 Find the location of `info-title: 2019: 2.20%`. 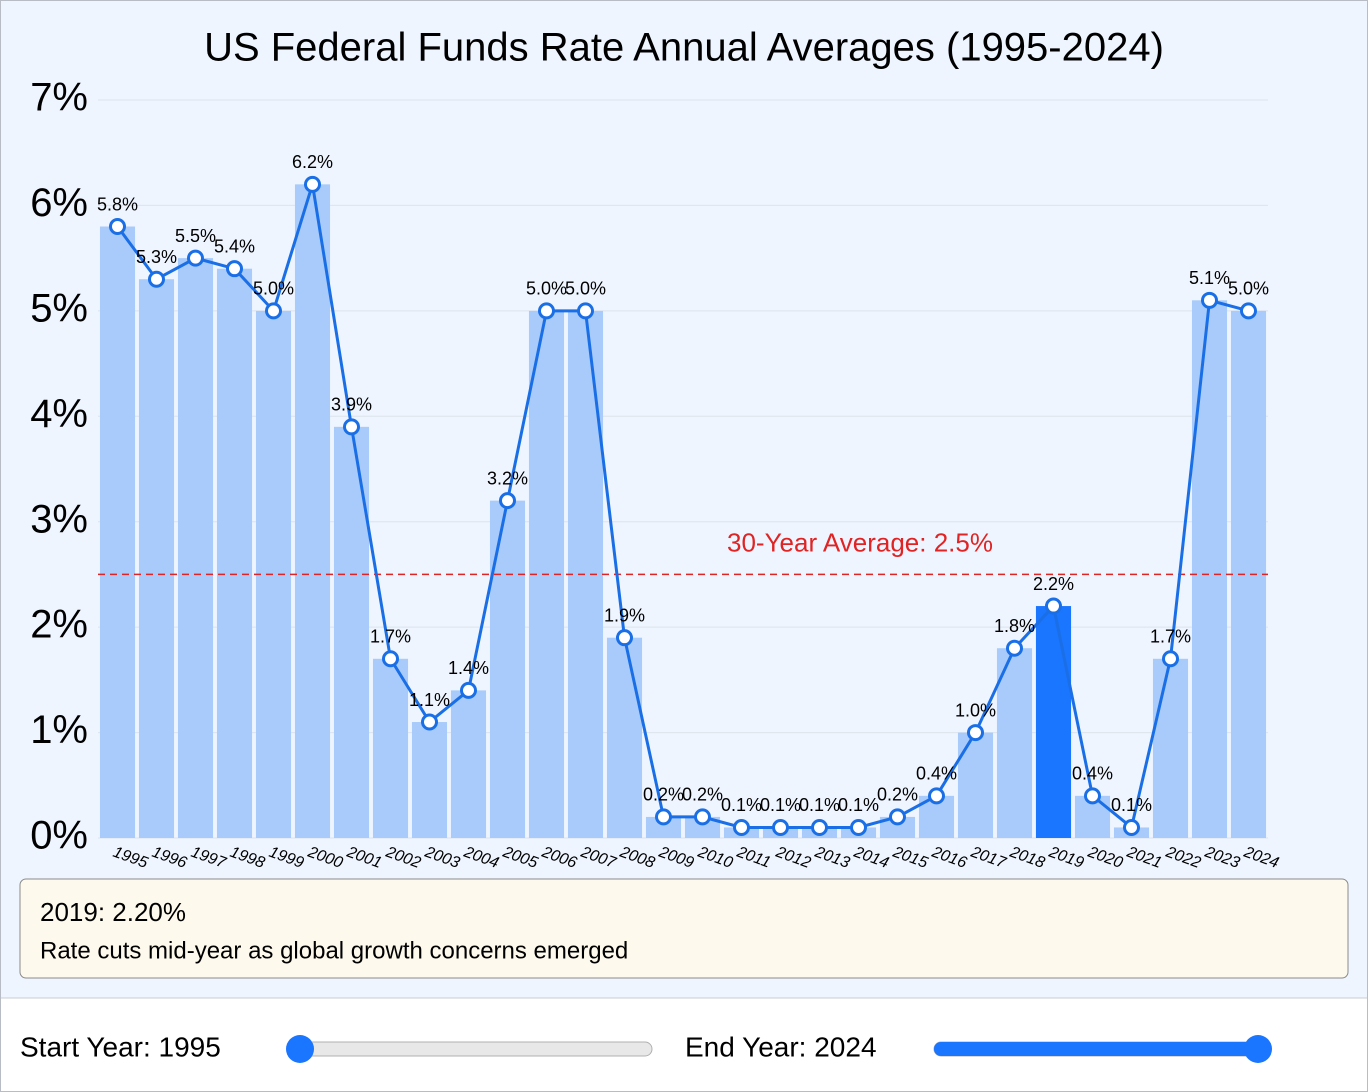

info-title: 2019: 2.20% is located at coordinates (113, 912).